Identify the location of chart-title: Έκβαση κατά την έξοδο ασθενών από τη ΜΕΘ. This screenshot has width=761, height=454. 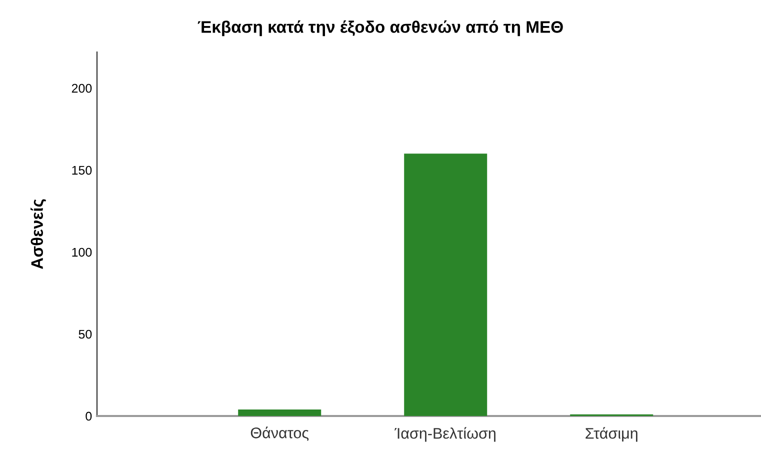
(380, 28).